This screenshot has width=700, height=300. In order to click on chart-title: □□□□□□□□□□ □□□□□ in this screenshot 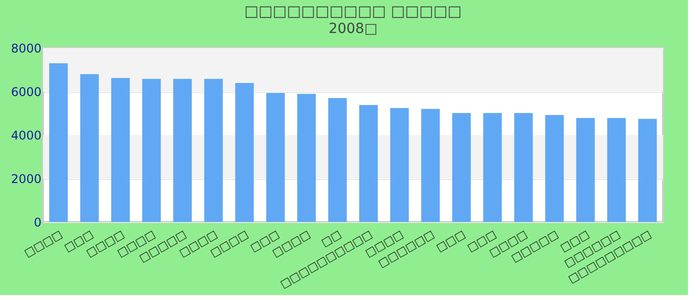, I will do `click(353, 11)`.